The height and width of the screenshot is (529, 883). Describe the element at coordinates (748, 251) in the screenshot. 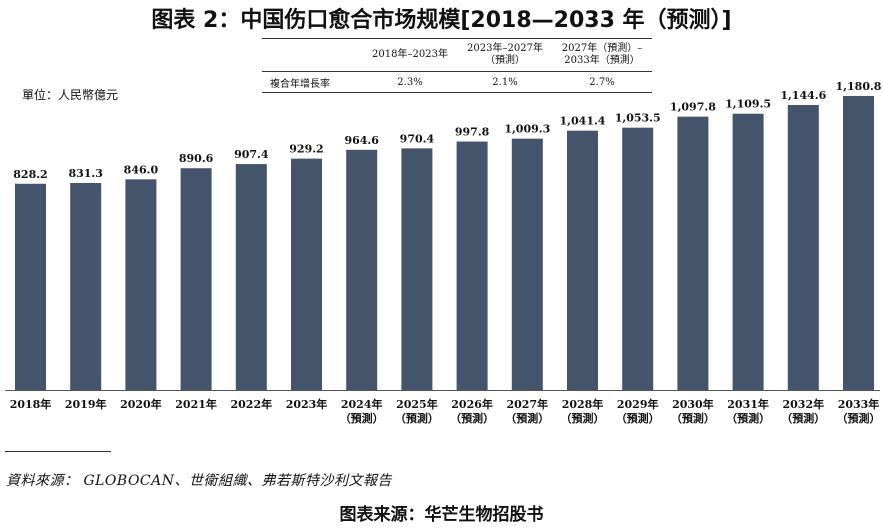

I see `bar-2031年` at that location.